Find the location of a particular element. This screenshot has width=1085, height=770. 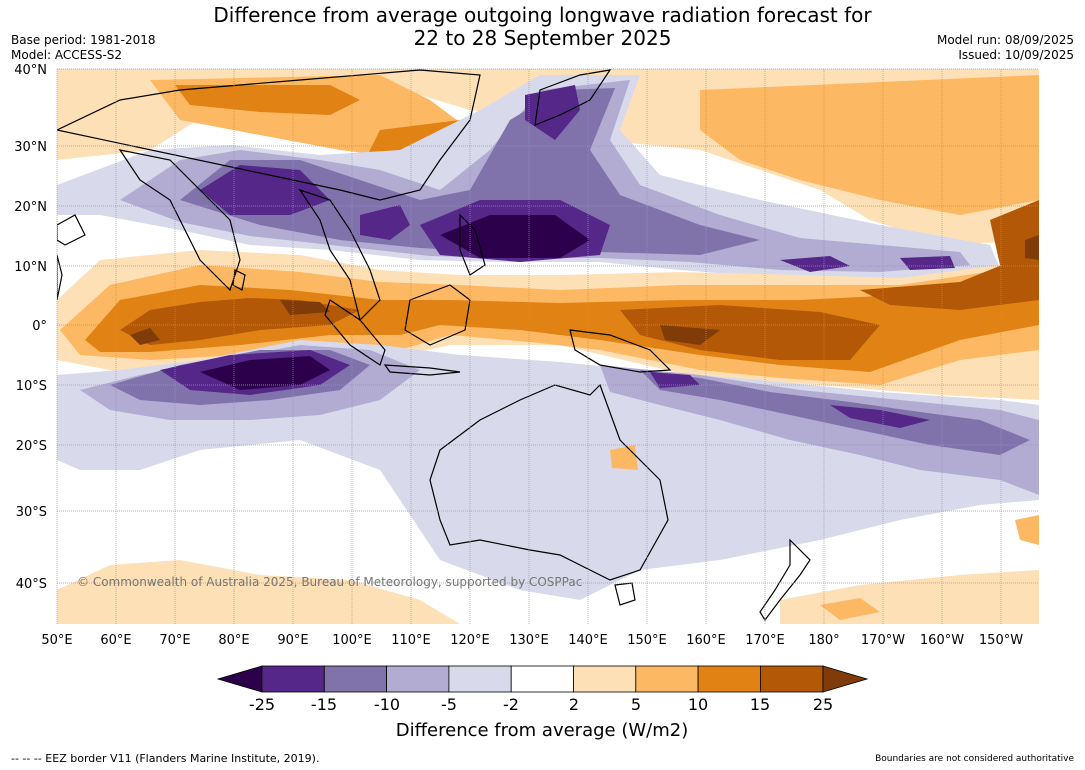

lon-label: 160°W is located at coordinates (942, 640).